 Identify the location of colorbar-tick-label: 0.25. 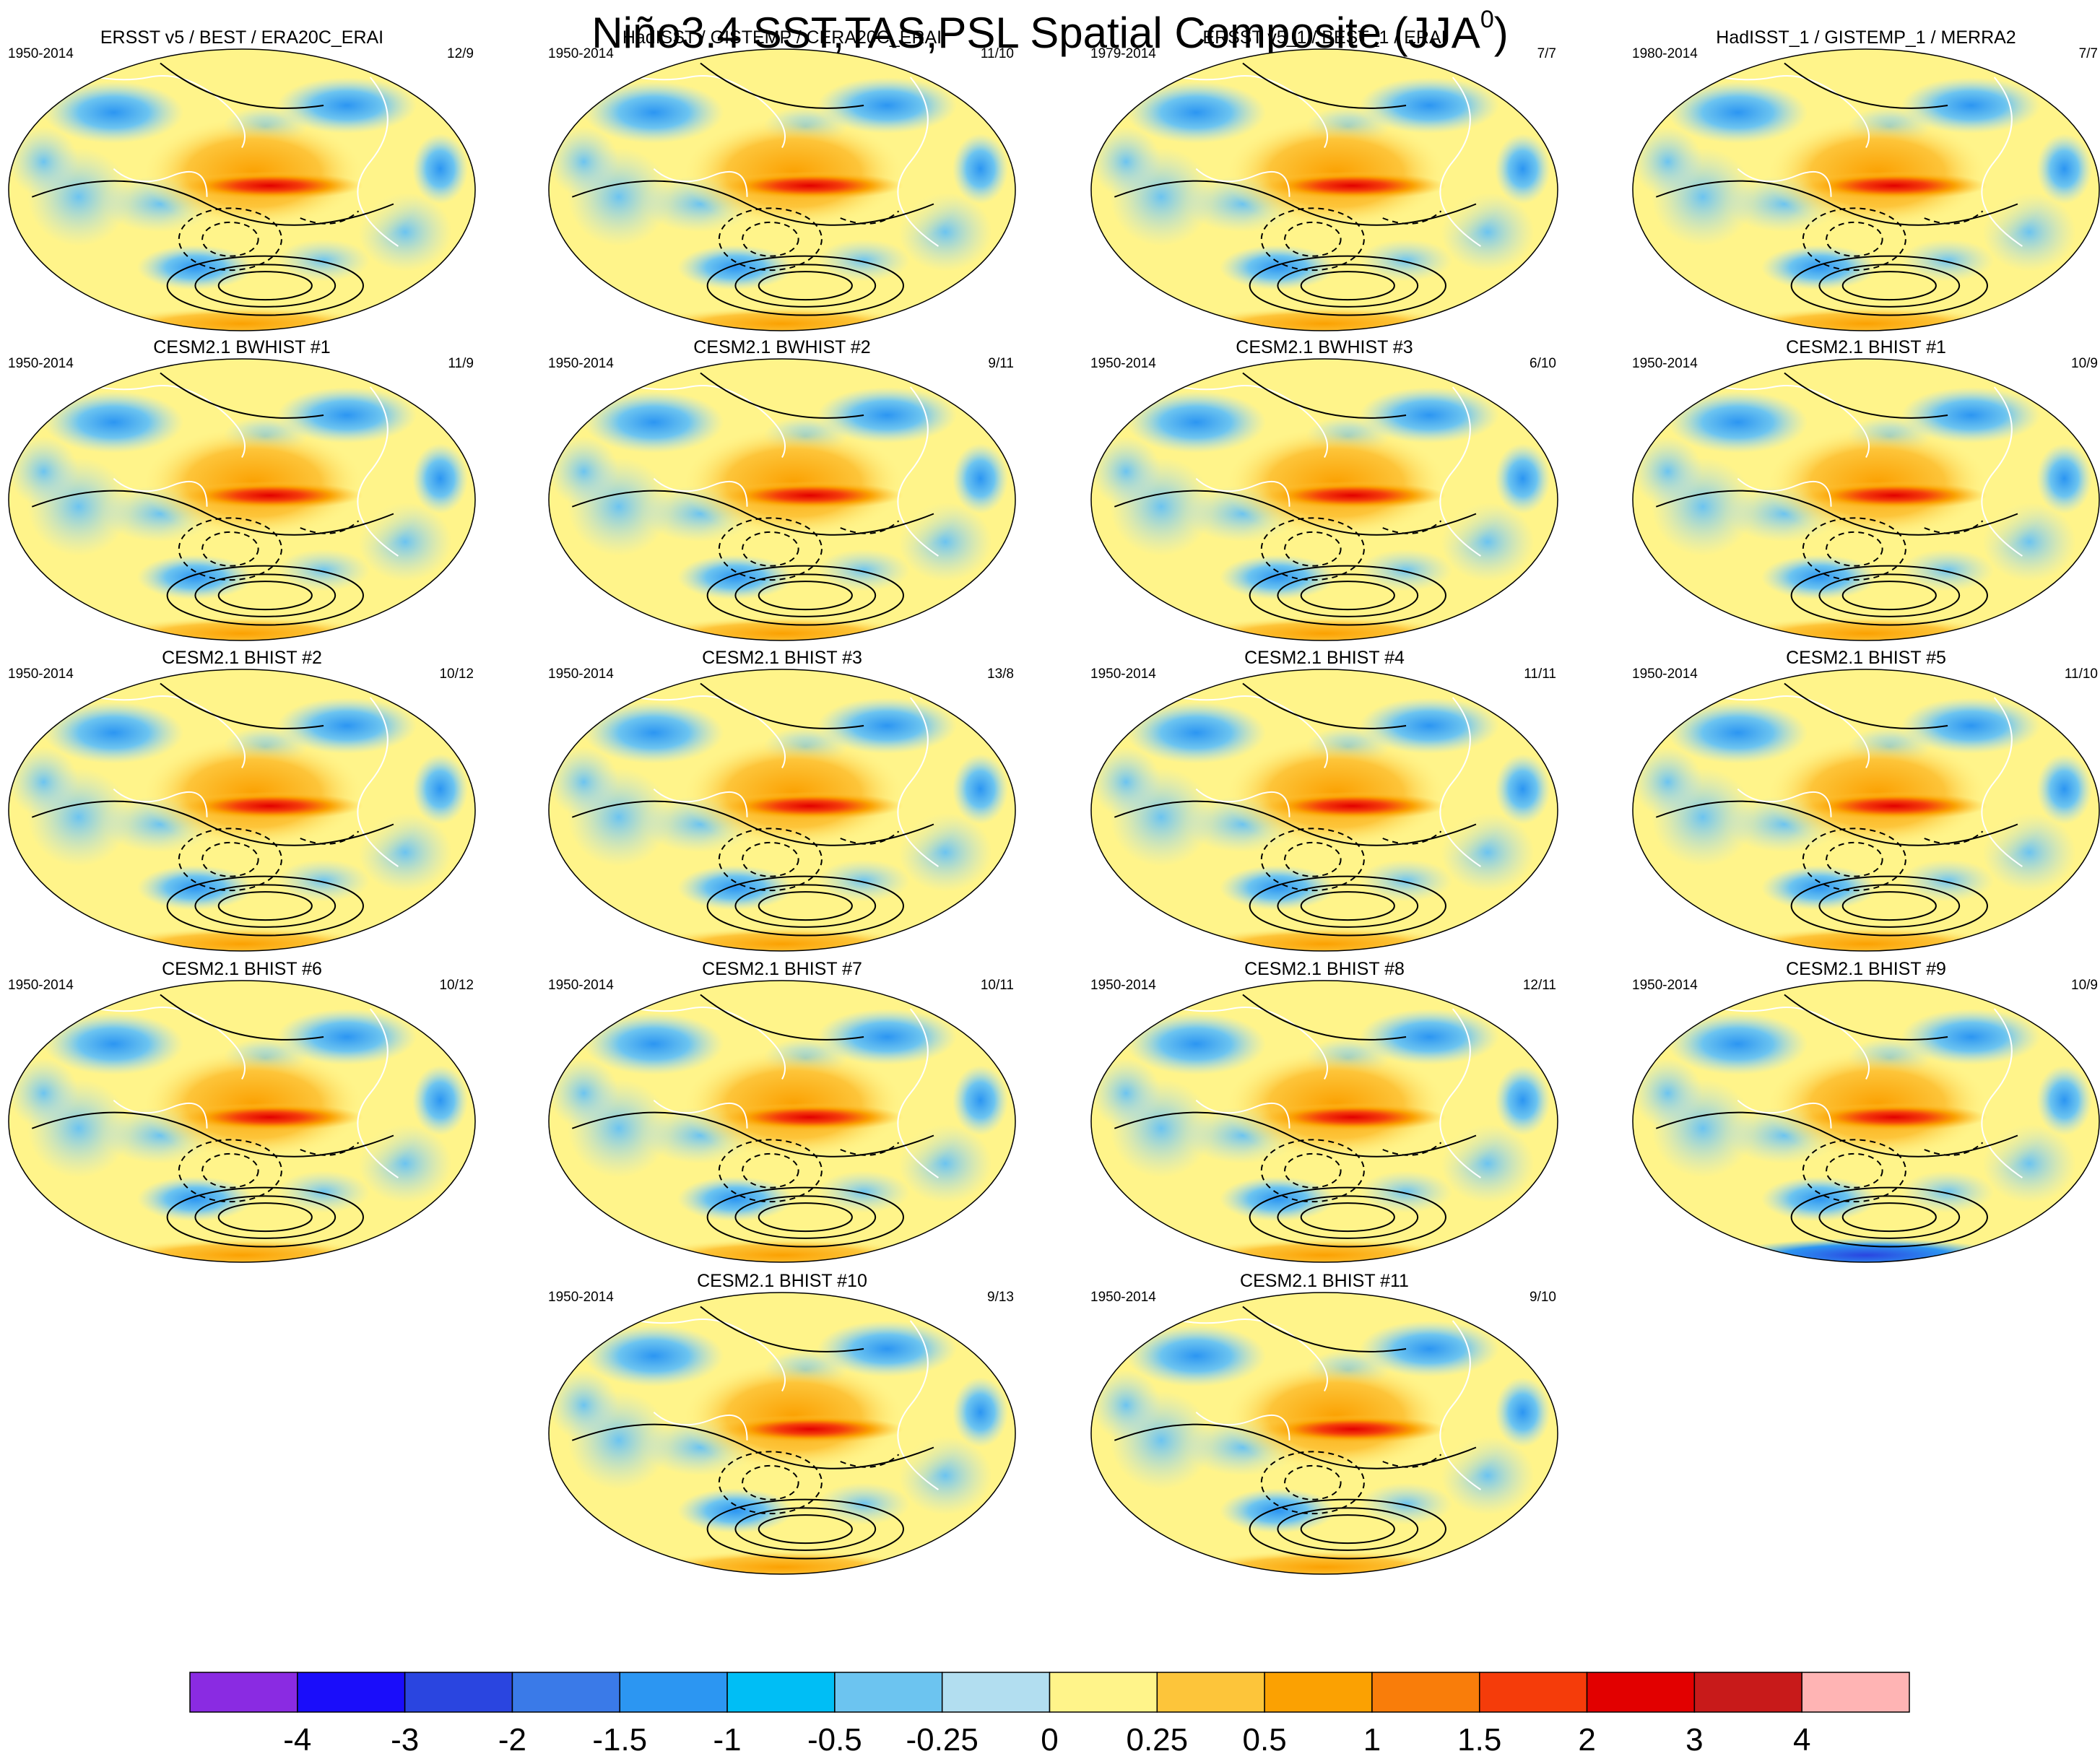
(1157, 1740).